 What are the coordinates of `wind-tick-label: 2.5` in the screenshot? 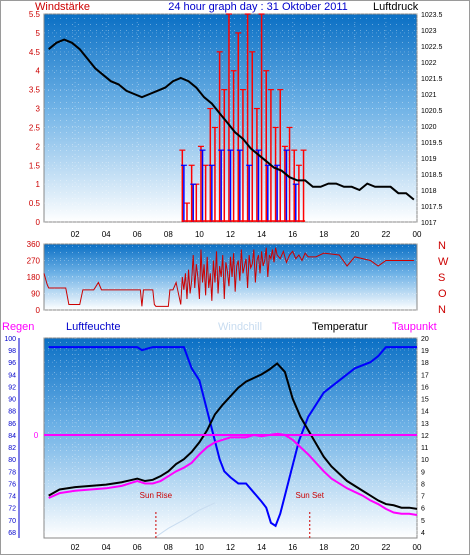 It's located at (35, 127).